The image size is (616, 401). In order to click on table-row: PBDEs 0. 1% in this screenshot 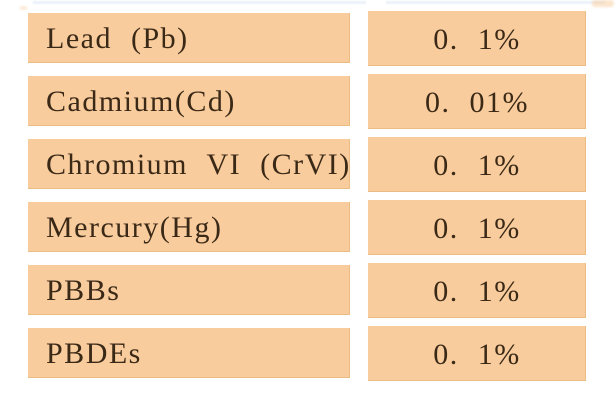, I will do `click(307, 353)`.